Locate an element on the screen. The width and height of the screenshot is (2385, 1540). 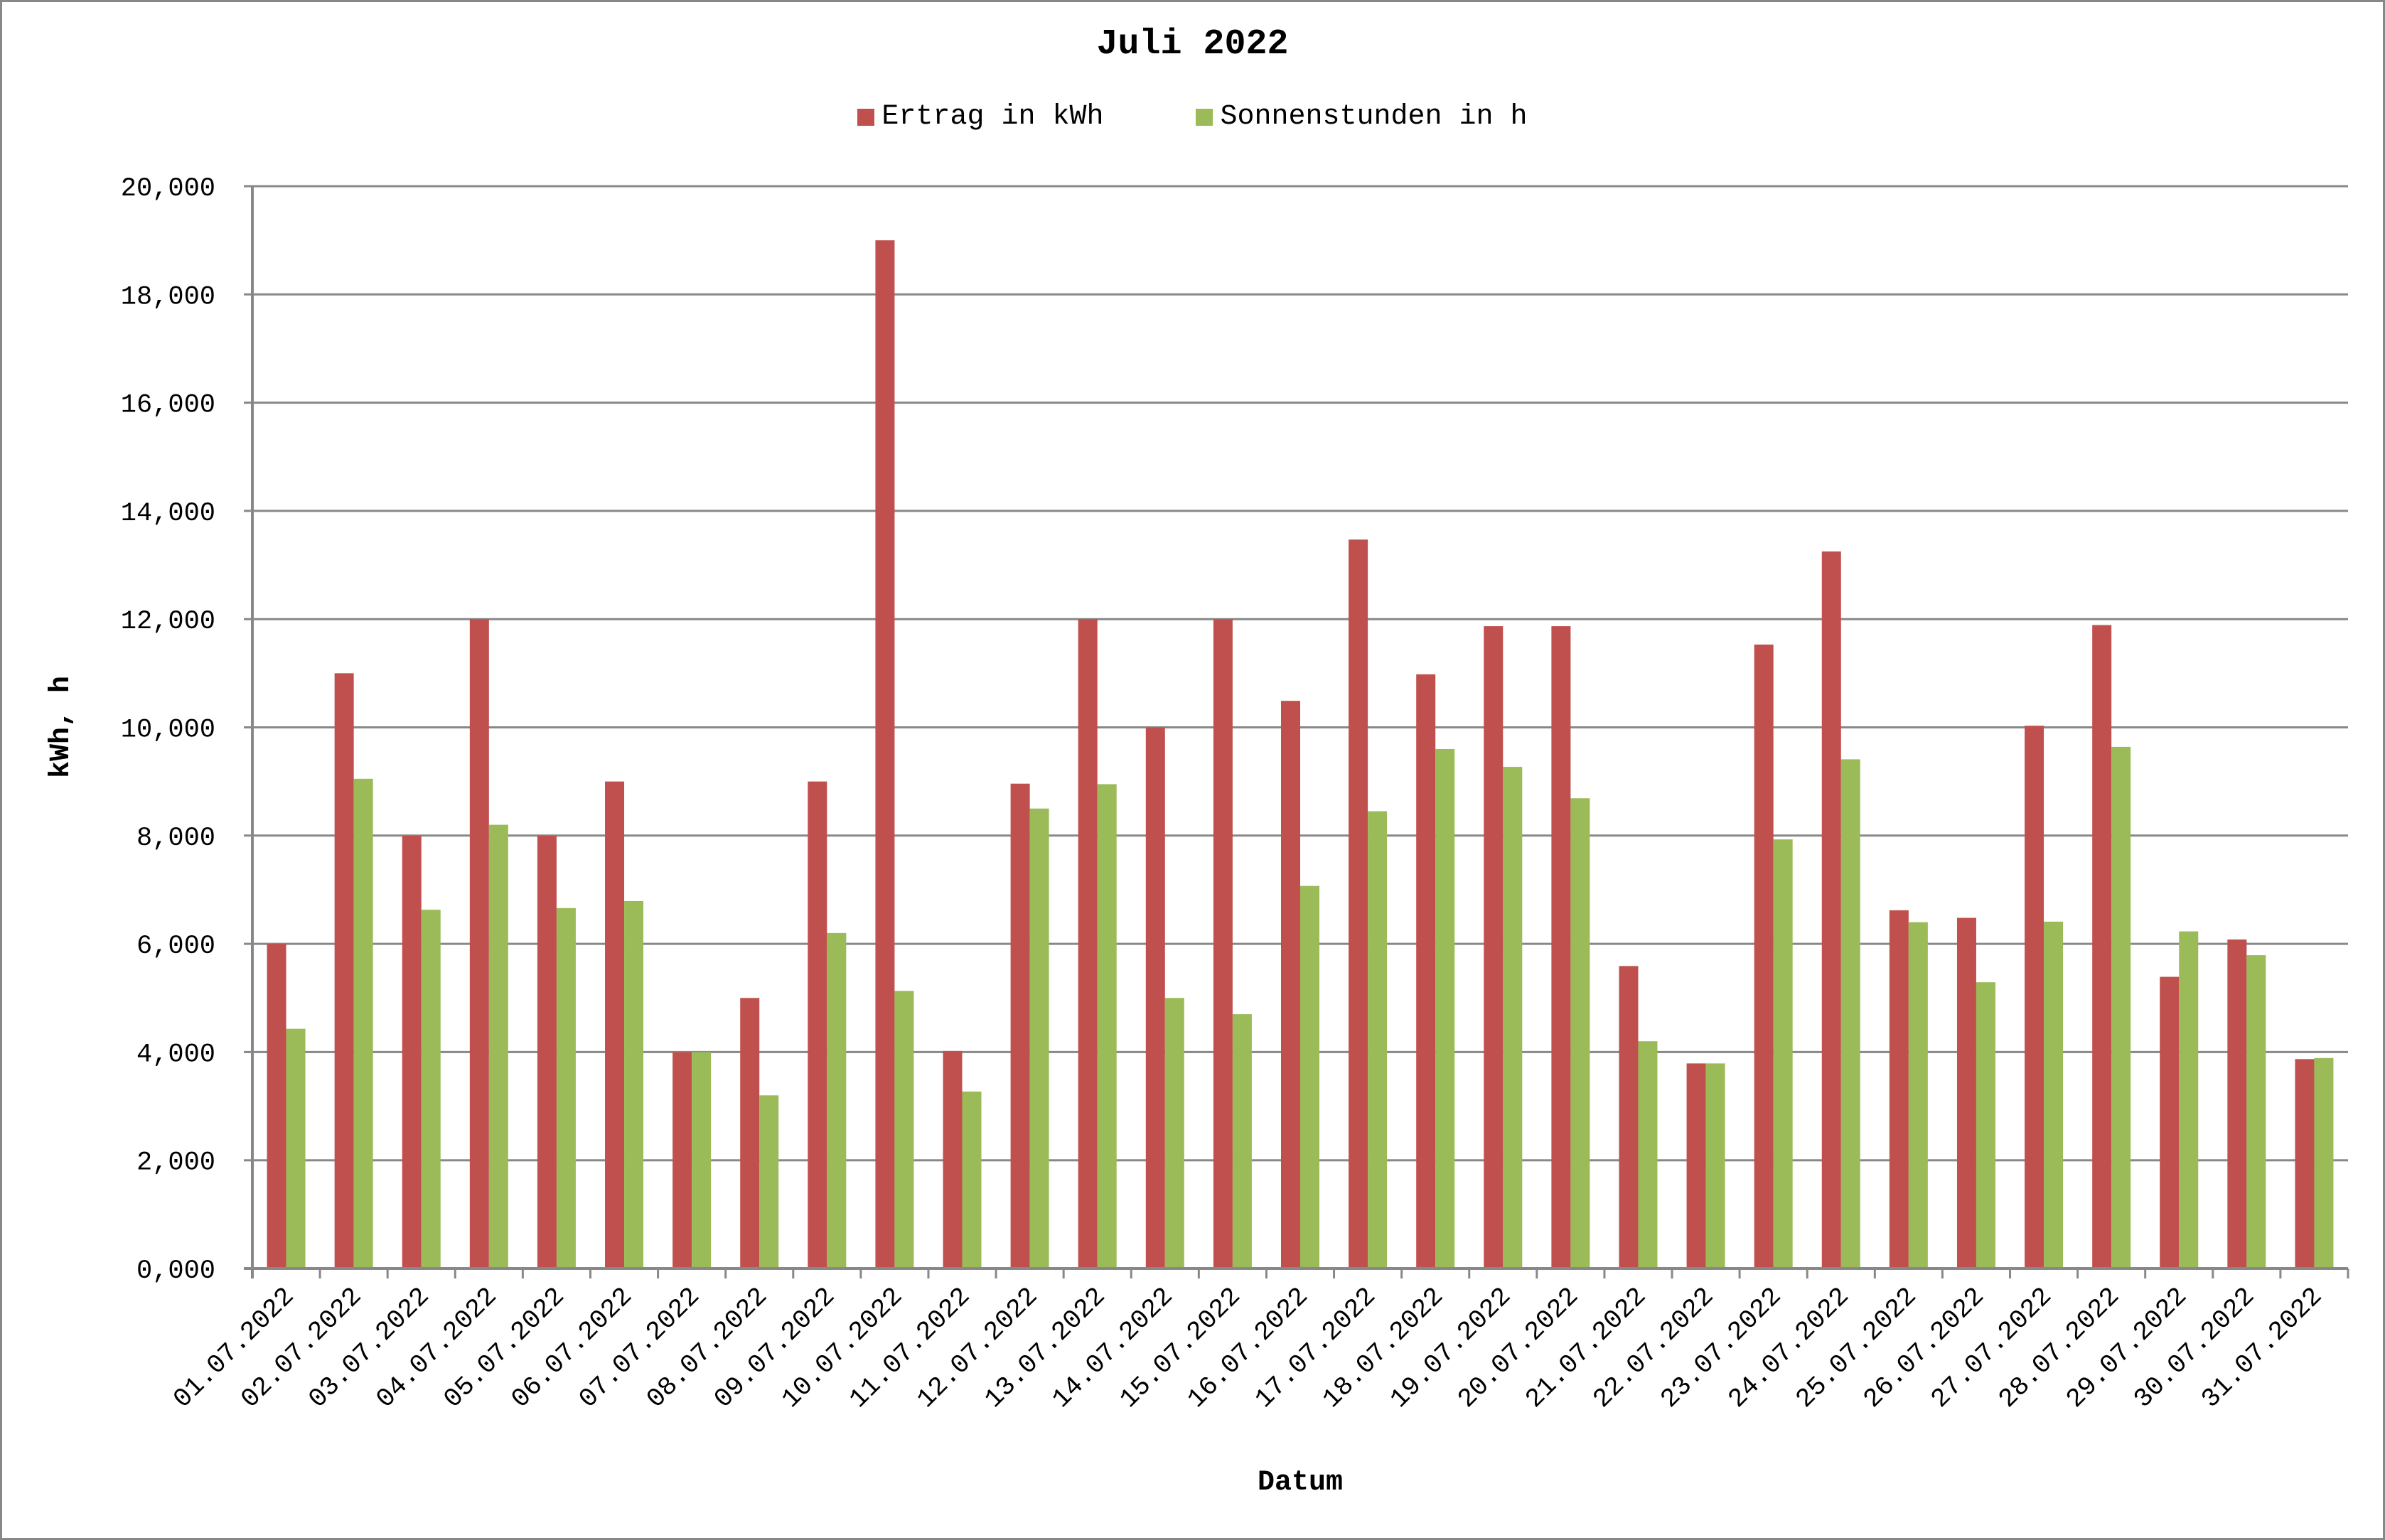
y-tick-label: 18,000 is located at coordinates (168, 297).